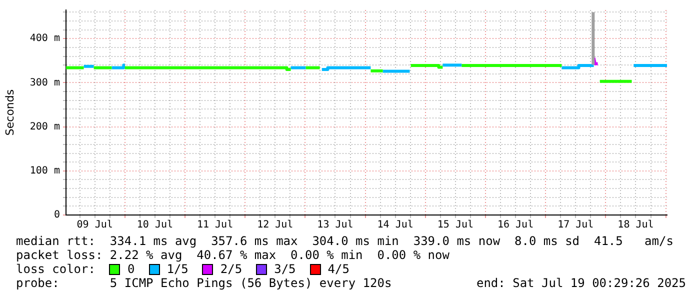 This screenshot has height=297, width=697. I want to click on legend-label: 2/5, so click(231, 269).